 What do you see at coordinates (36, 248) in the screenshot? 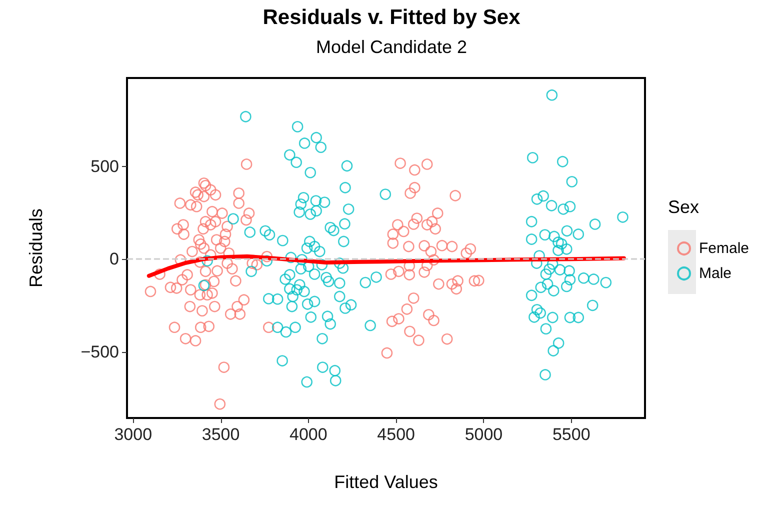
I see `y-axis-title: Residuals` at bounding box center [36, 248].